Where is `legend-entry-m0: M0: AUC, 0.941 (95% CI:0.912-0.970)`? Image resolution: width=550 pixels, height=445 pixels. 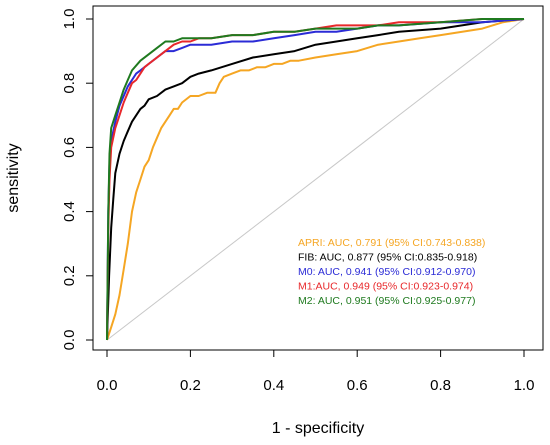
legend-entry-m0: M0: AUC, 0.941 (95% CI:0.912-0.970) is located at coordinates (386, 272).